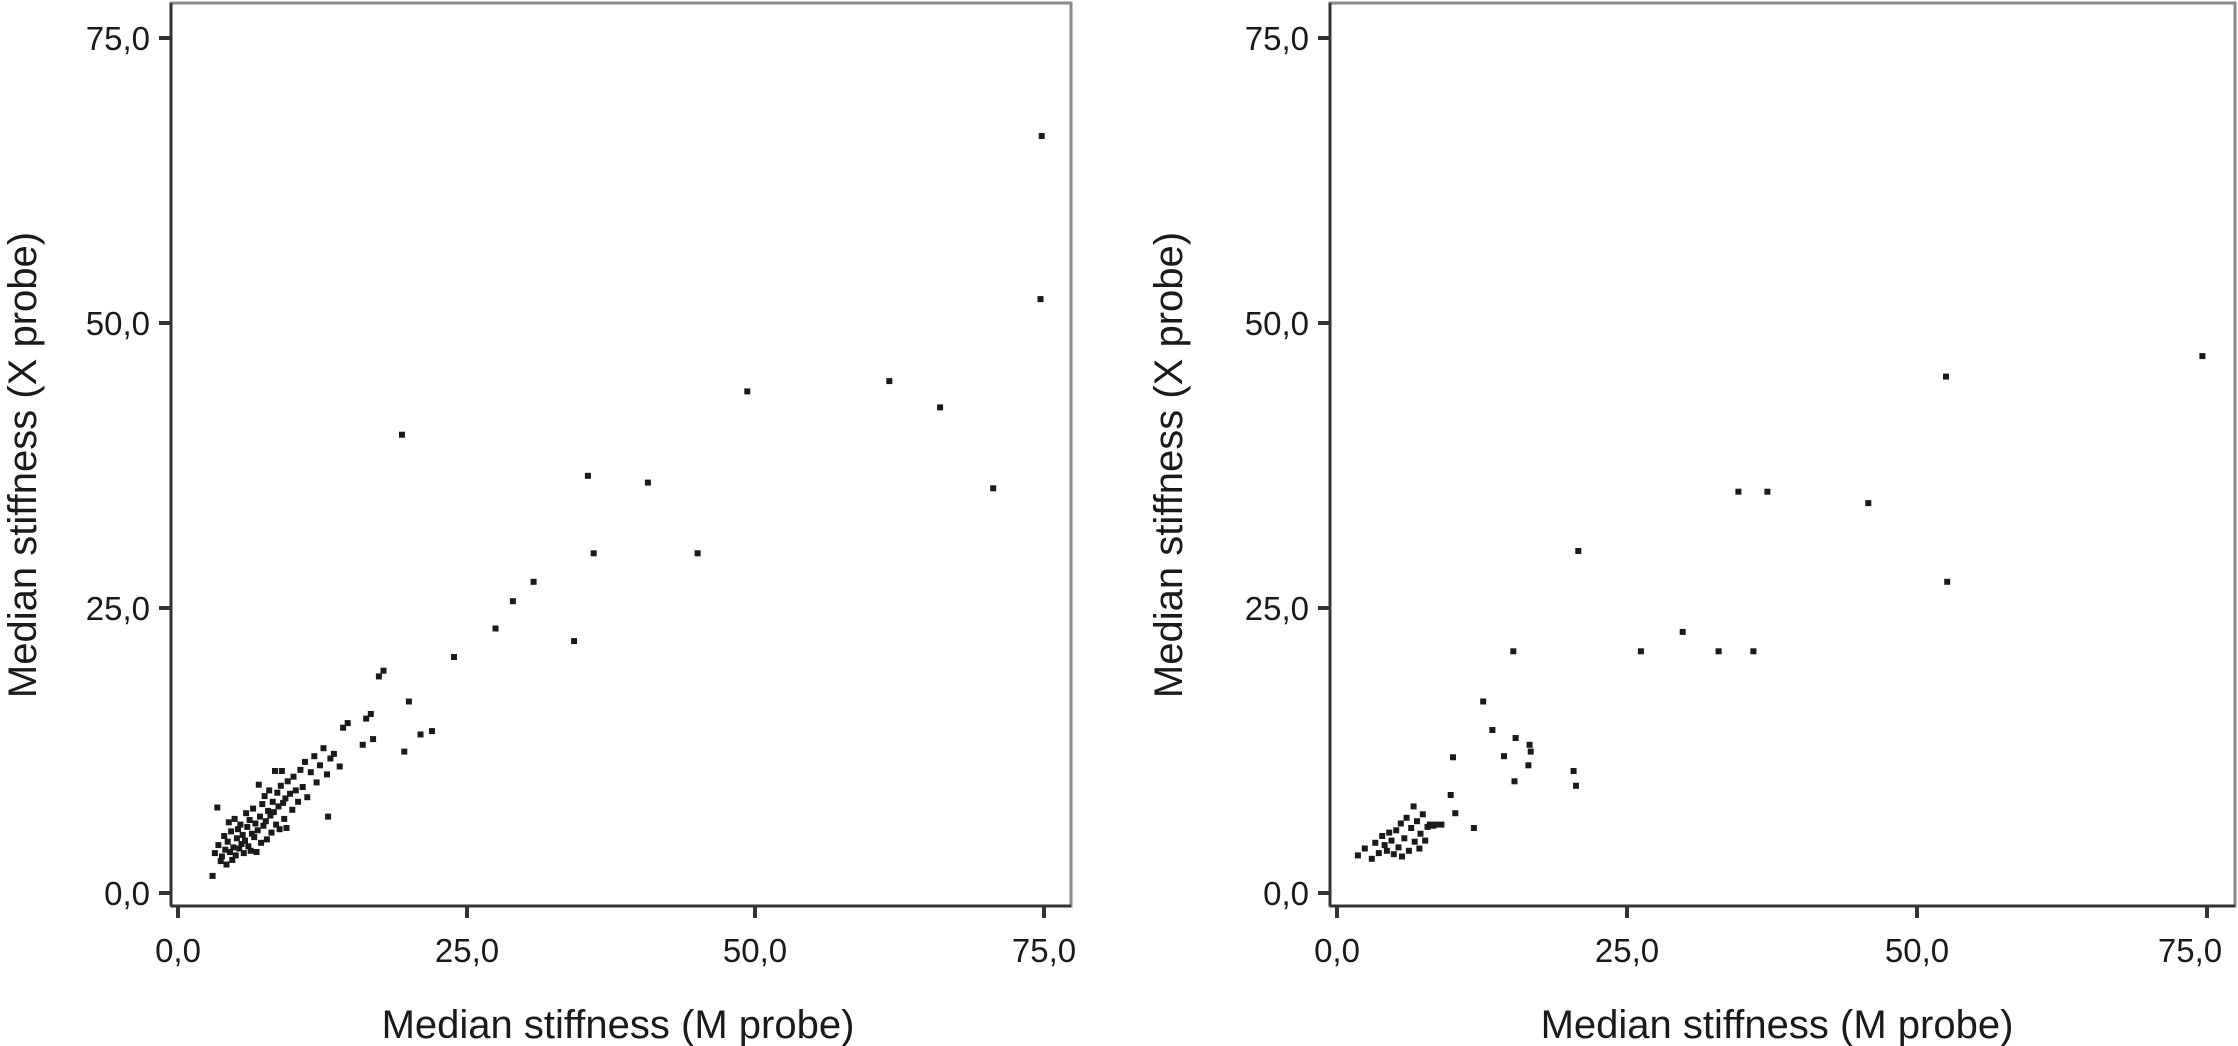  I want to click on y-axis-title-right: Median stiffness (X probe), so click(1169, 465).